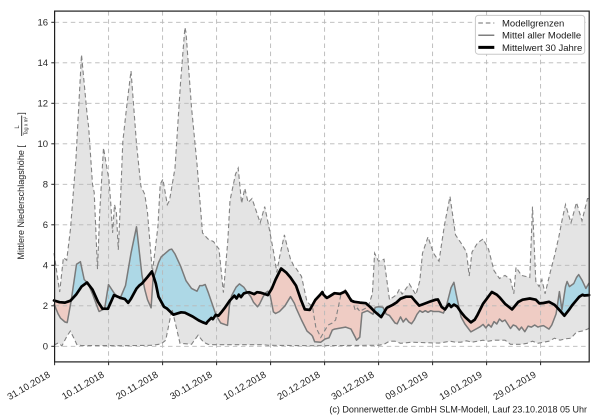  I want to click on svg-text: 2, so click(45, 306).